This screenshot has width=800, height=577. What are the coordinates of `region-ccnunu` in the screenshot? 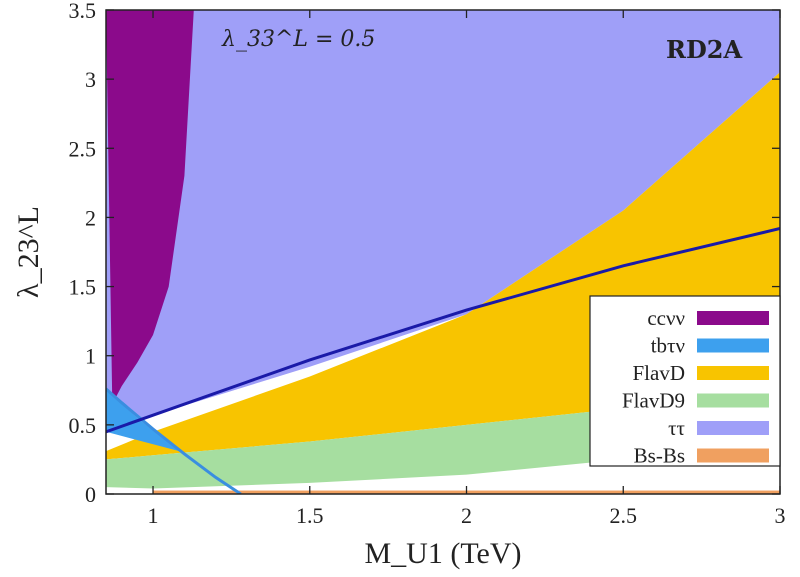 It's located at (150, 207).